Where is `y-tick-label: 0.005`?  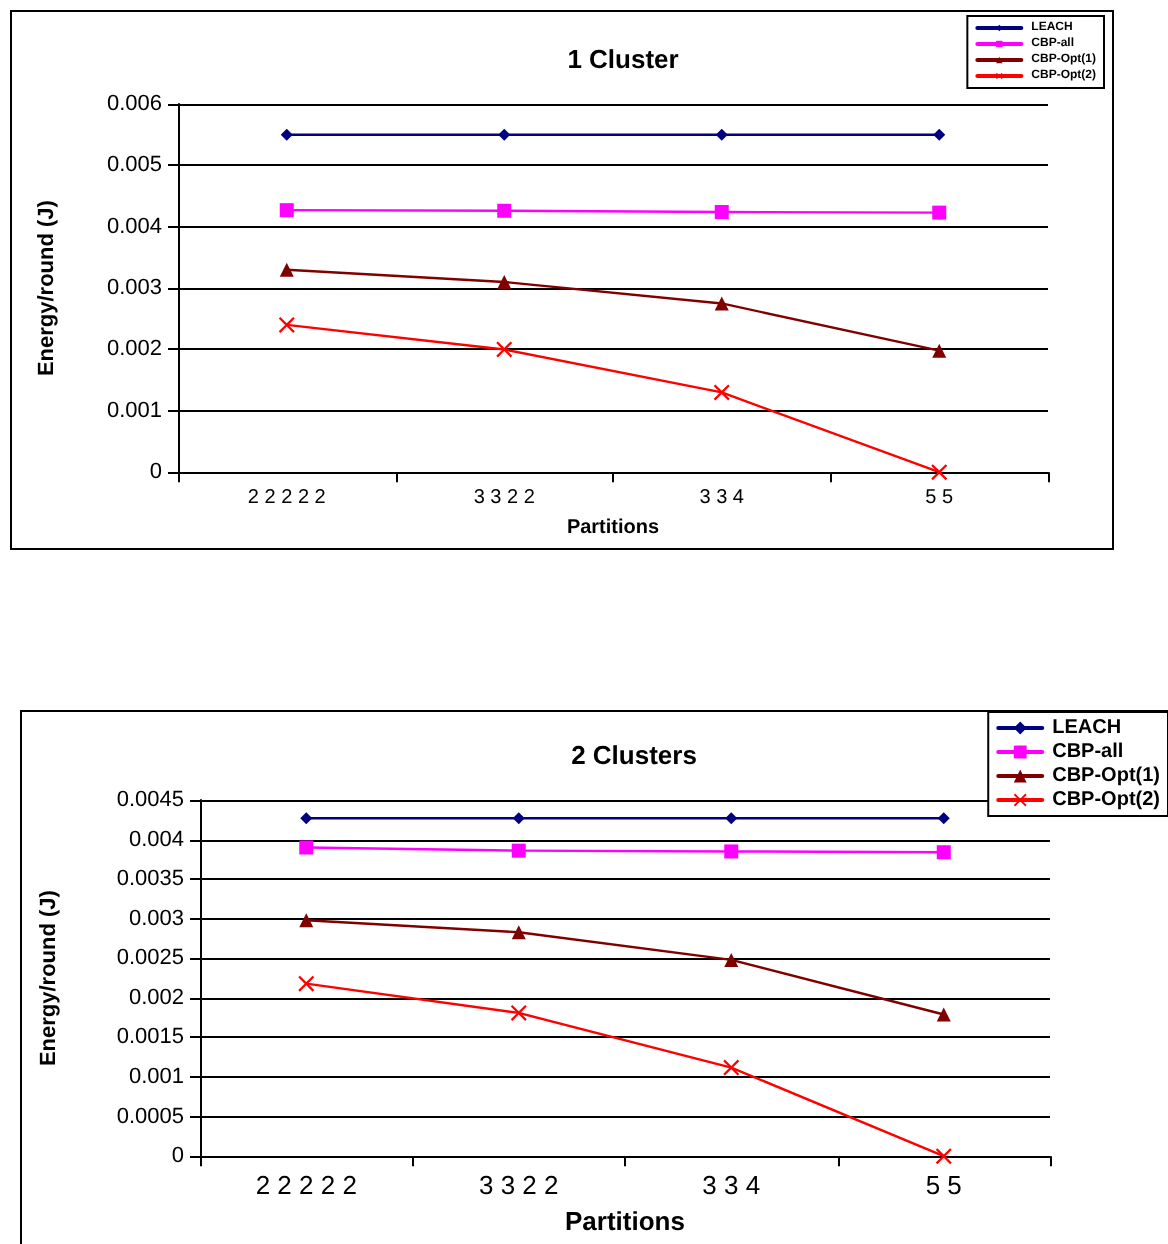 y-tick-label: 0.005 is located at coordinates (134, 165).